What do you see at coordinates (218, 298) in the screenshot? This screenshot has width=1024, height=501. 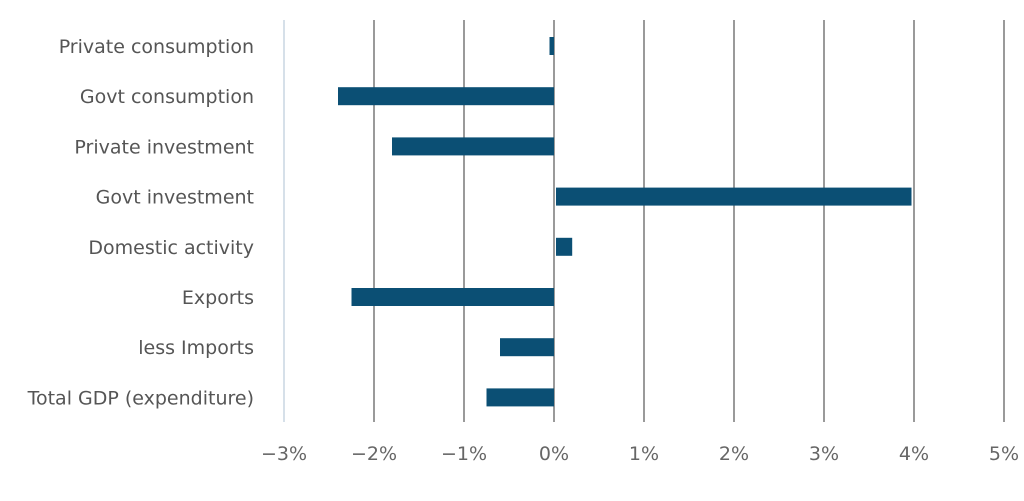 I see `category-label: Exports` at bounding box center [218, 298].